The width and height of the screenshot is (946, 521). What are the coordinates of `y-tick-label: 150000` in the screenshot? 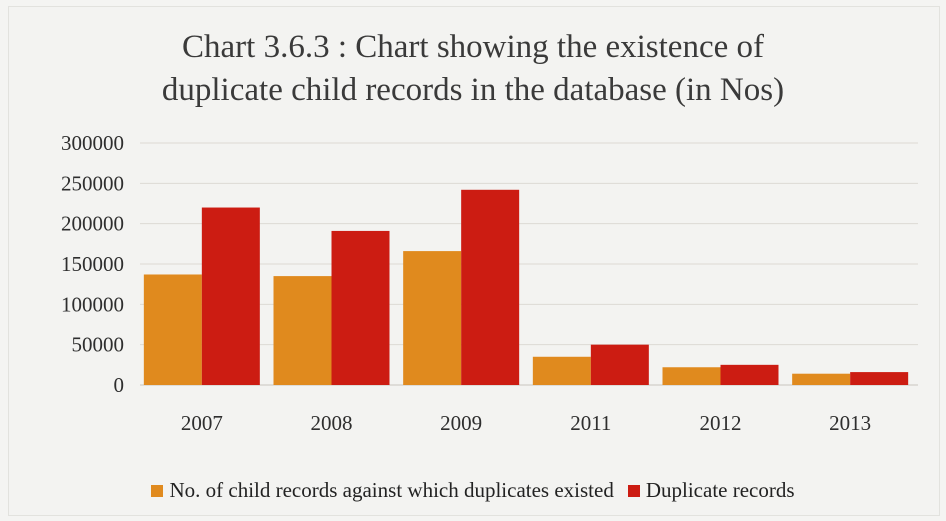 It's located at (92, 264).